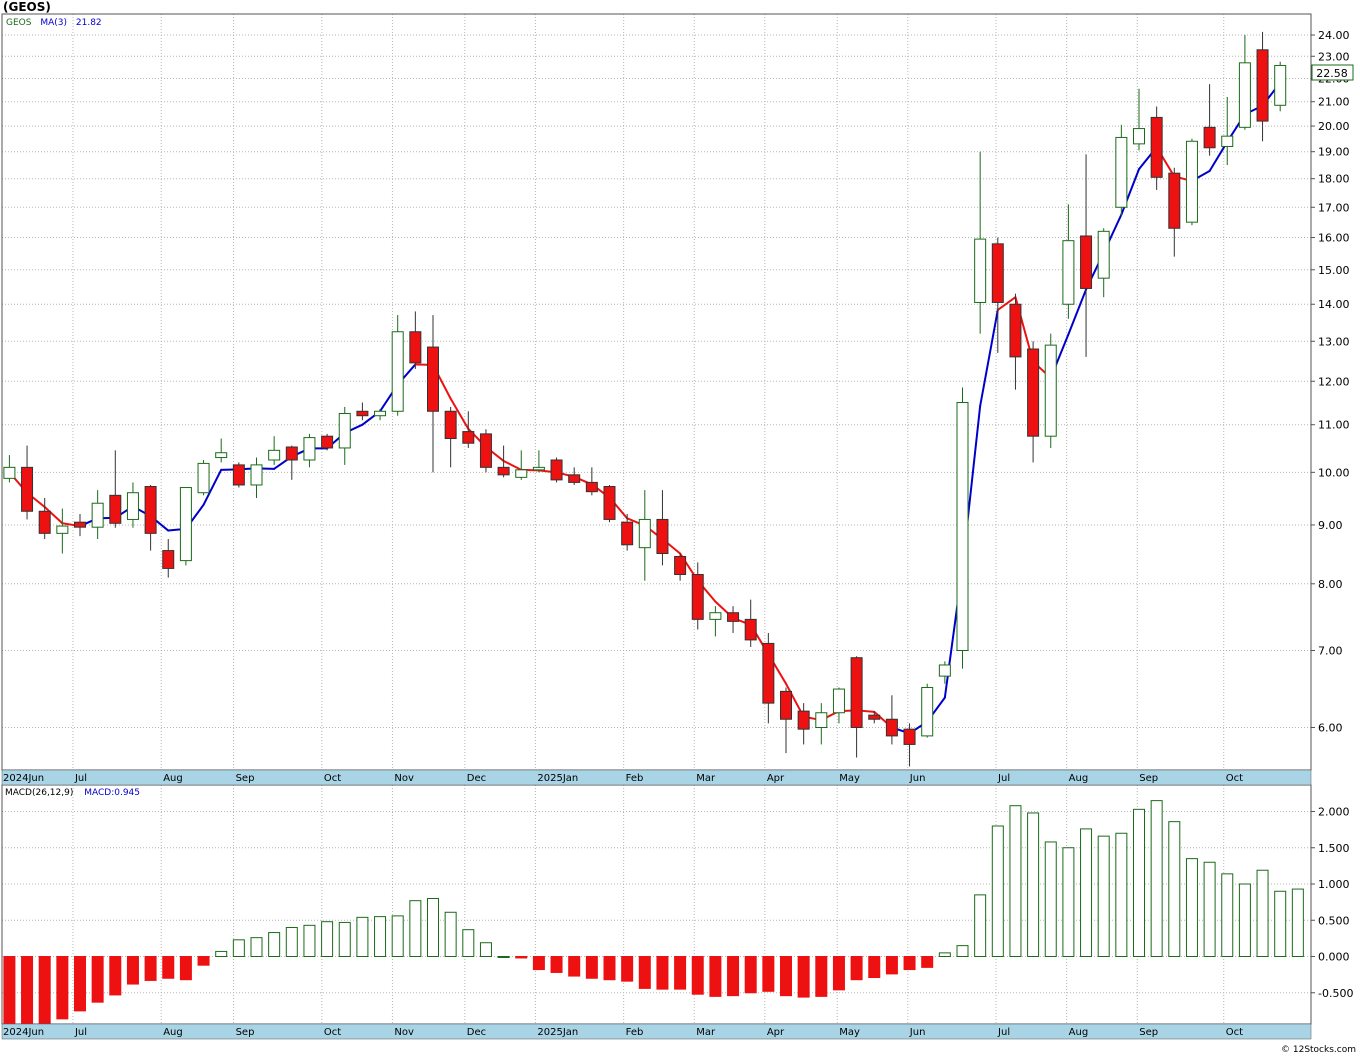  Describe the element at coordinates (1334, 920) in the screenshot. I see `macd-tick-label: 0.500` at that location.